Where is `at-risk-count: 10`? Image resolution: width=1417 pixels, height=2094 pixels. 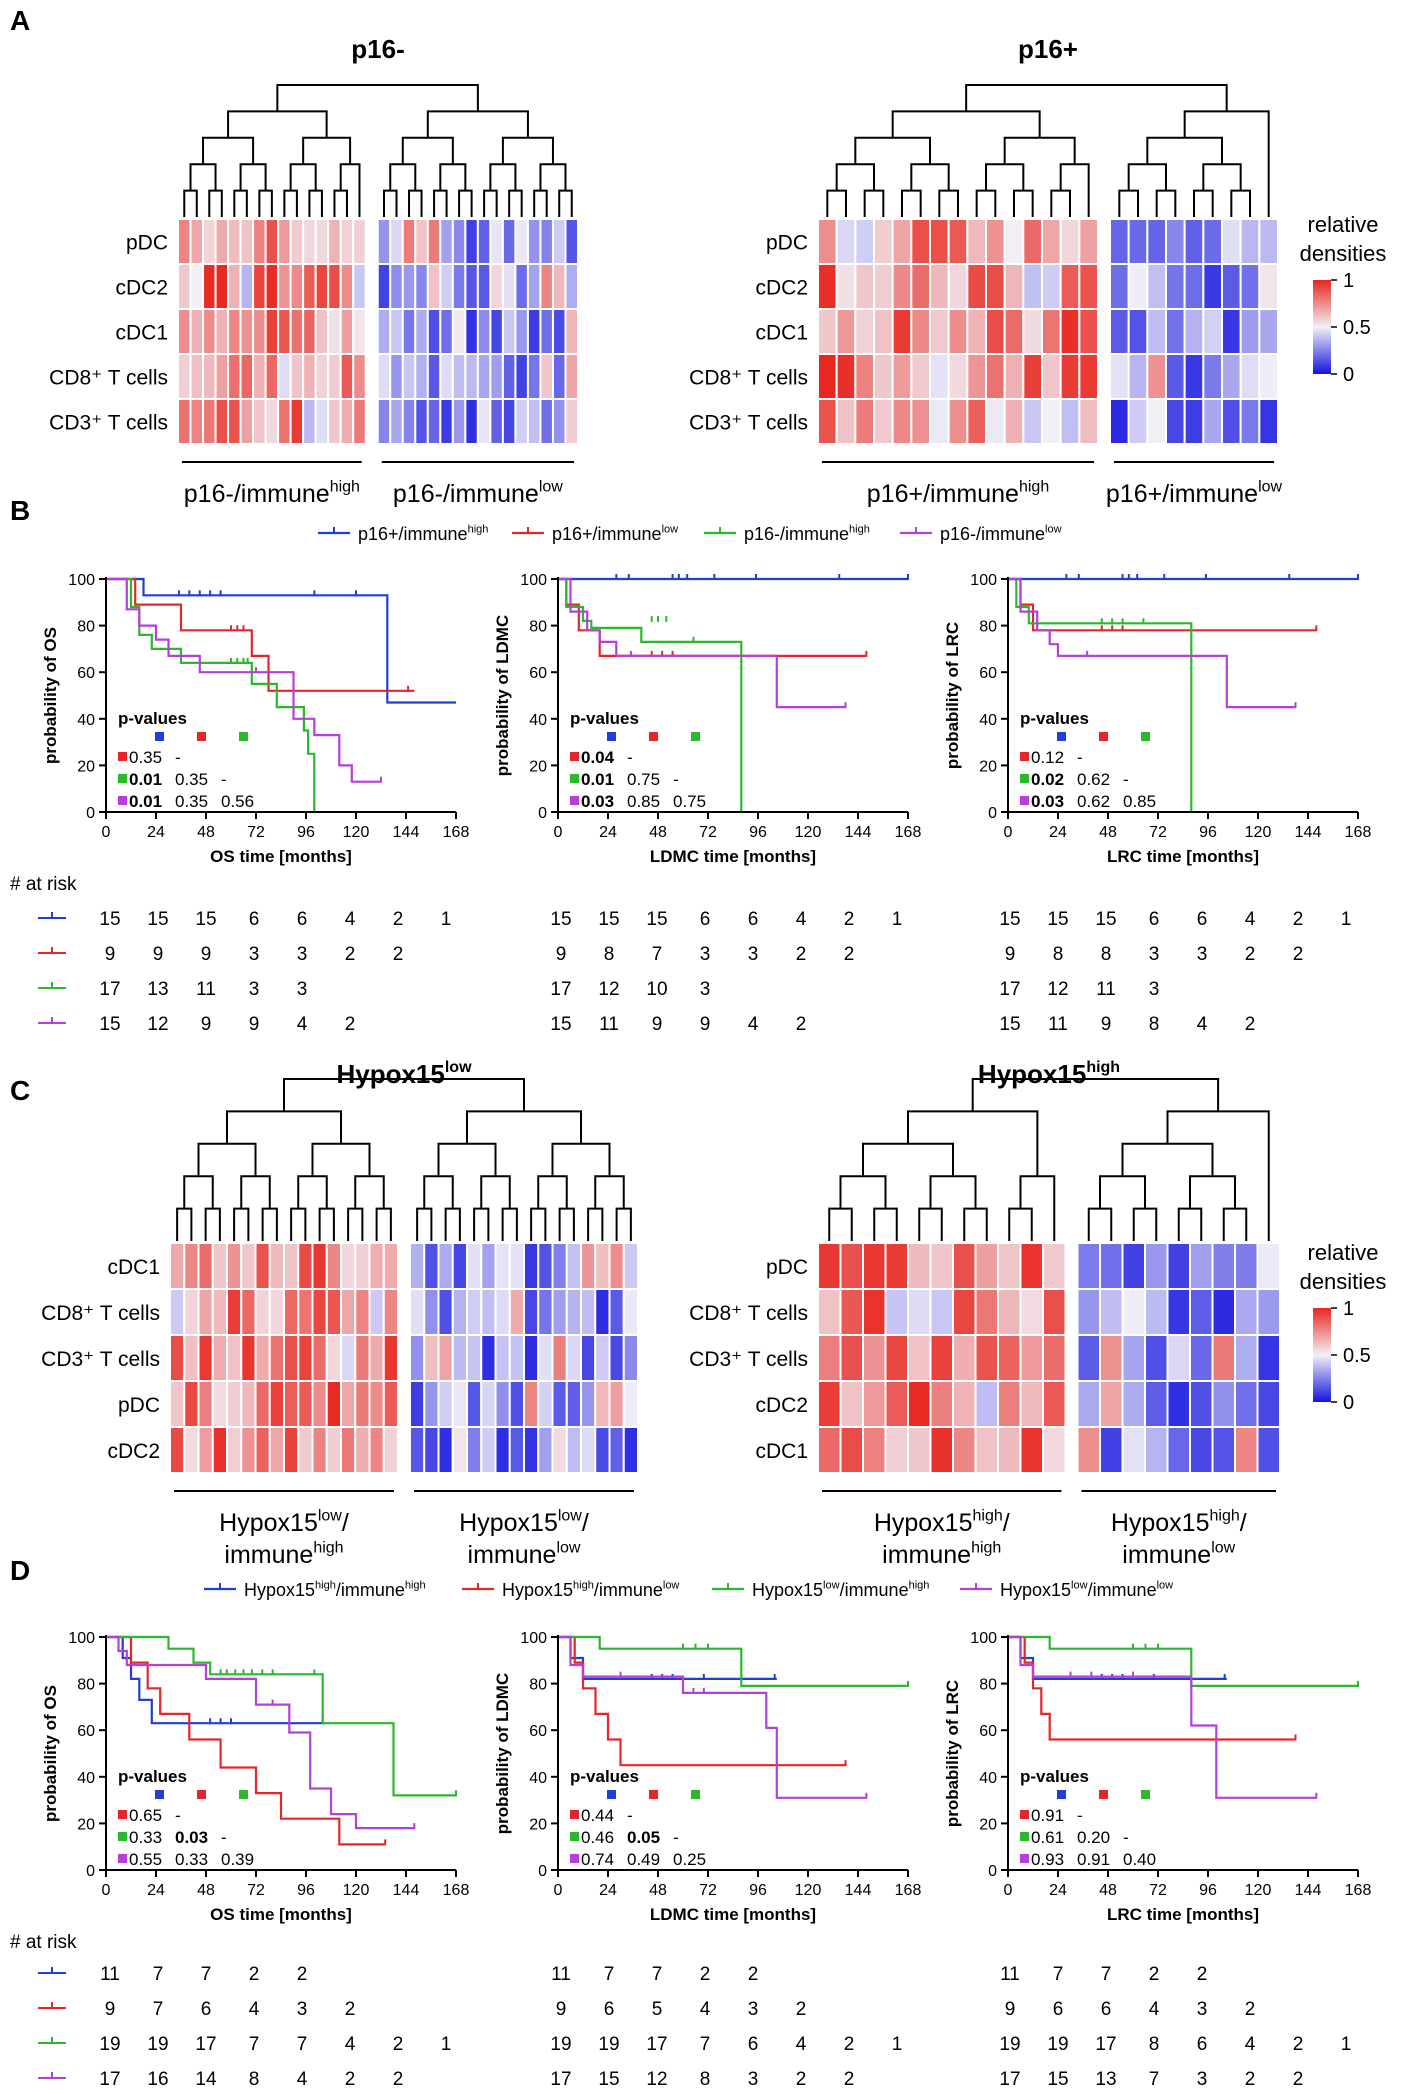
at-risk-count: 10 is located at coordinates (656, 989).